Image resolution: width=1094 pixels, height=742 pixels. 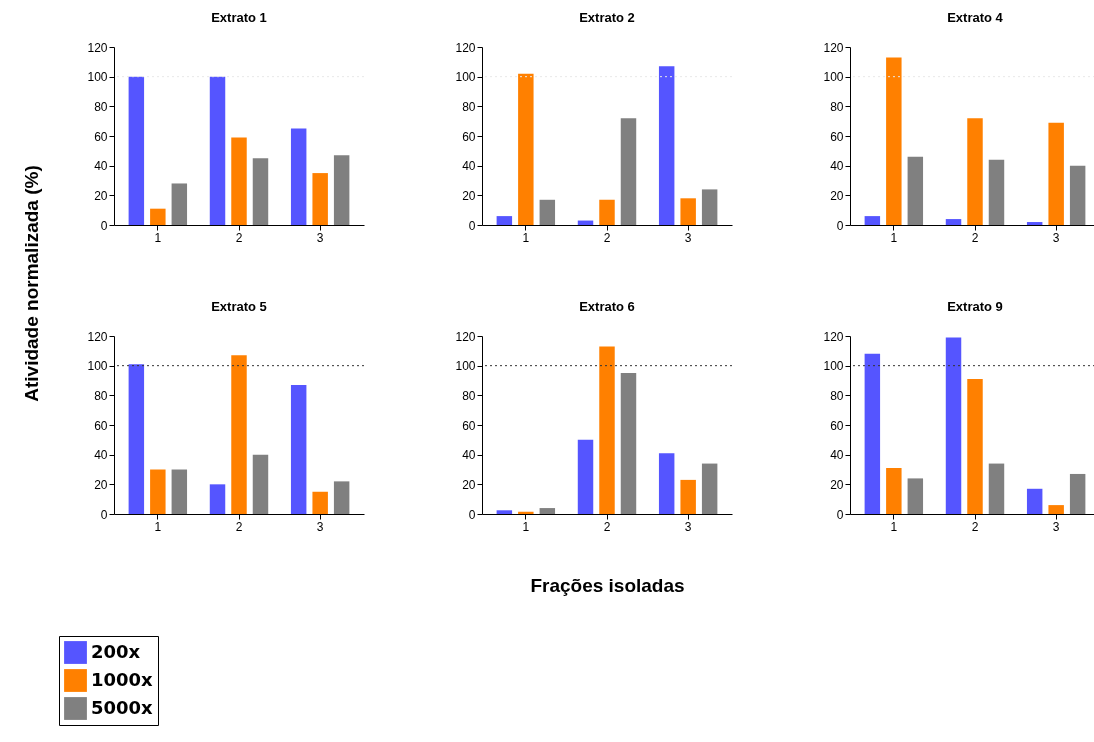 What do you see at coordinates (975, 17) in the screenshot?
I see `chart-title: Extrato 4` at bounding box center [975, 17].